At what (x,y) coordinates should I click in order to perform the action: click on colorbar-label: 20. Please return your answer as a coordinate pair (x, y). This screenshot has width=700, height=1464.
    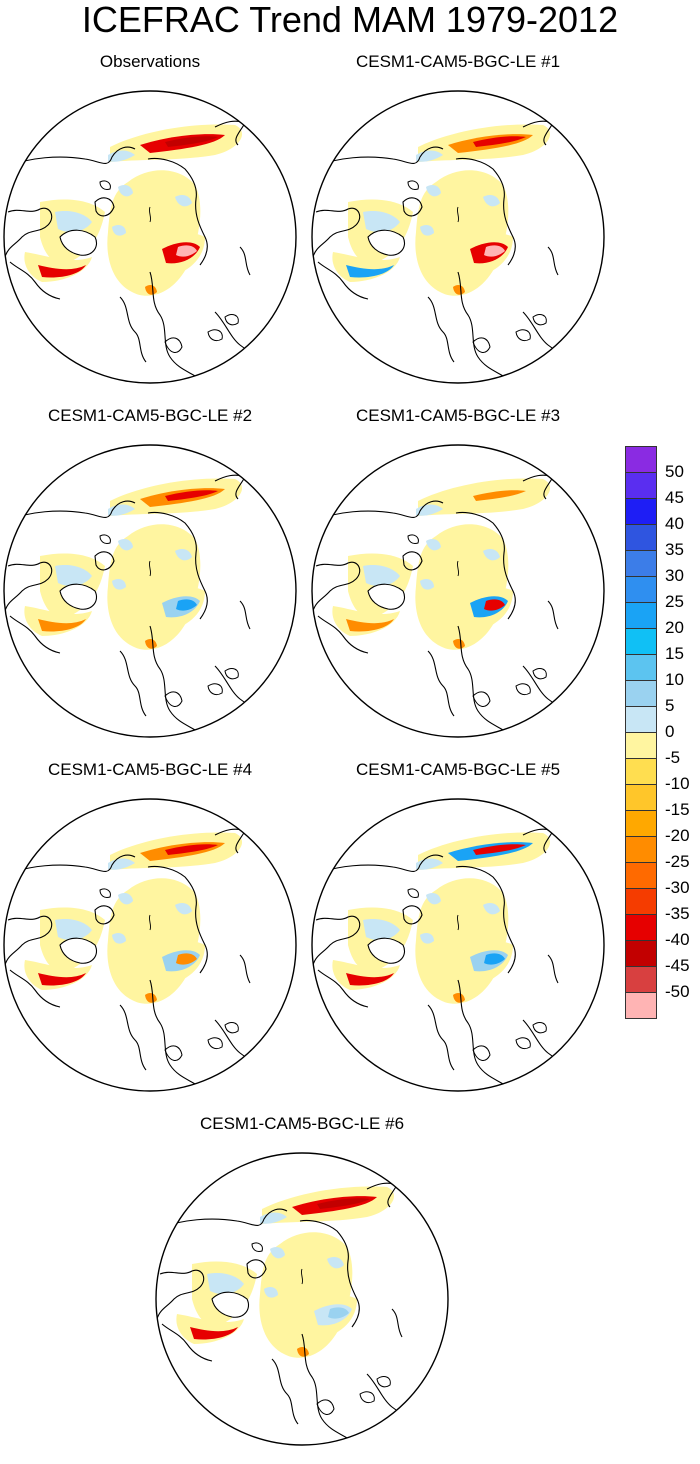
    Looking at the image, I should click on (674, 627).